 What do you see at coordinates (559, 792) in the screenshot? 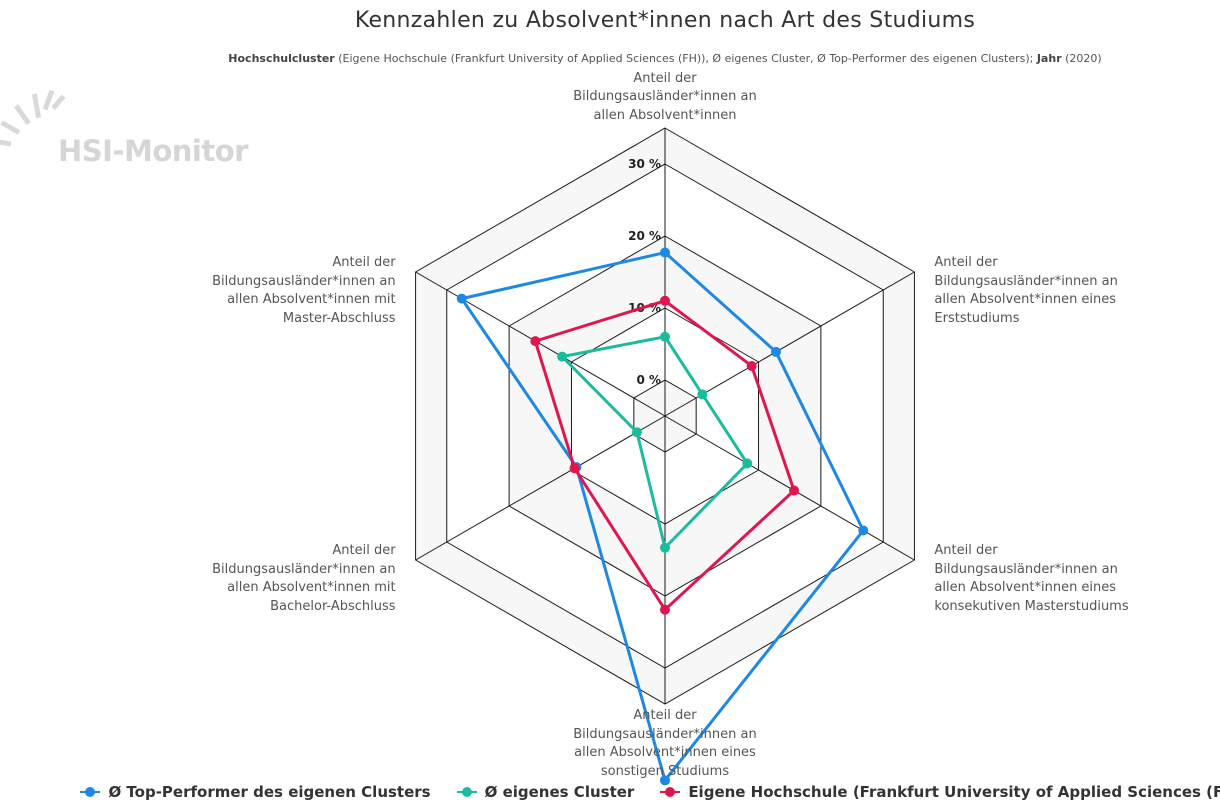
I see `legend-label: Ø eigenes Cluster` at bounding box center [559, 792].